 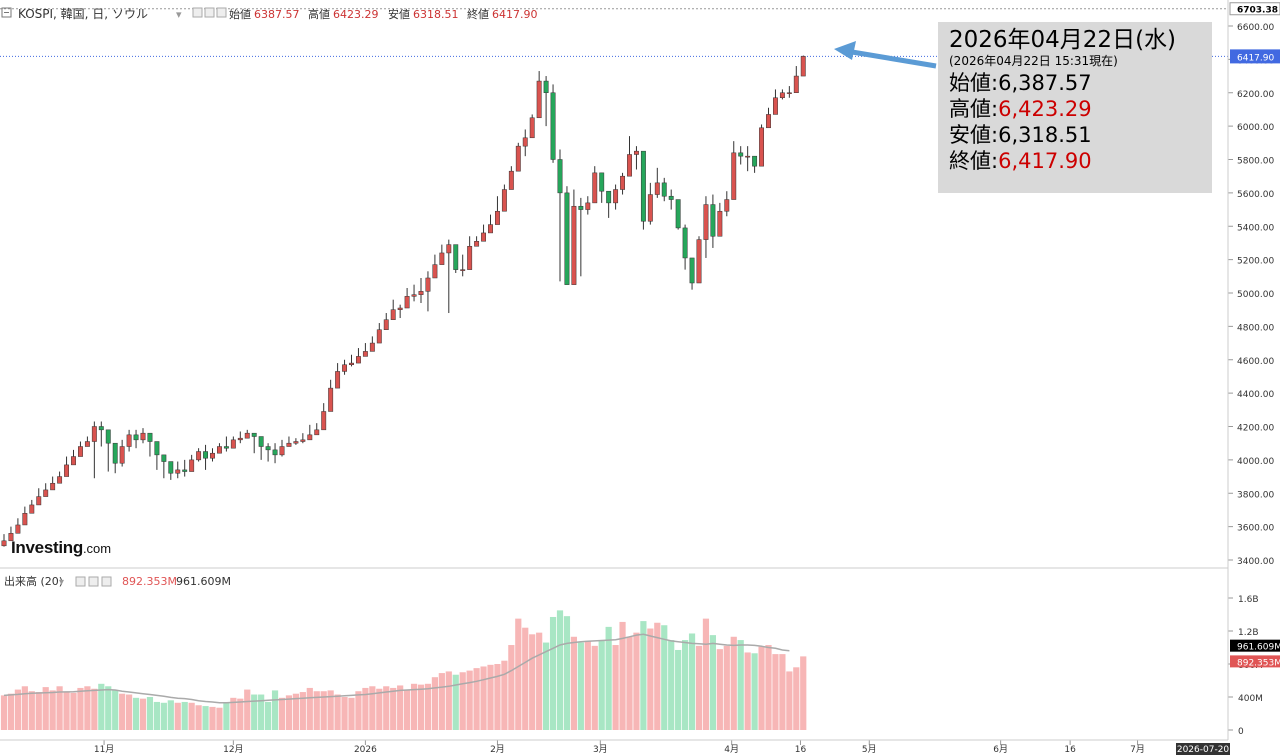 What do you see at coordinates (1255, 228) in the screenshot?
I see `price-tick-label: 5400.00` at bounding box center [1255, 228].